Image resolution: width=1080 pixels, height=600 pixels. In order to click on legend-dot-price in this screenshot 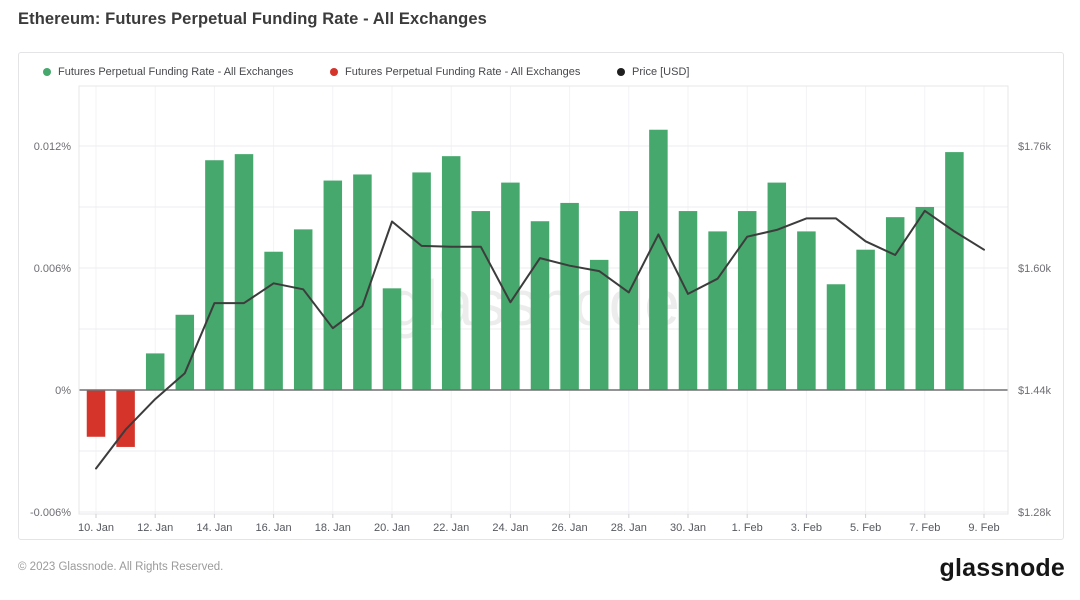, I will do `click(621, 72)`.